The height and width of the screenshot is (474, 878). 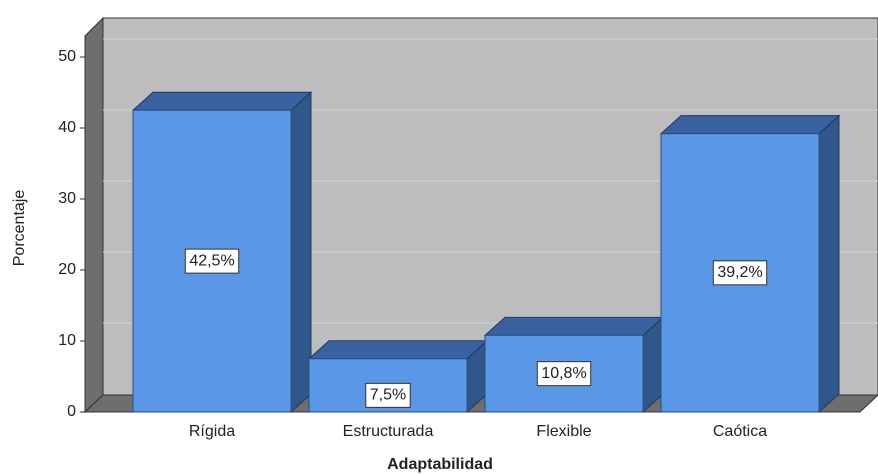 What do you see at coordinates (19, 228) in the screenshot?
I see `y-axis-label: Porcentaje` at bounding box center [19, 228].